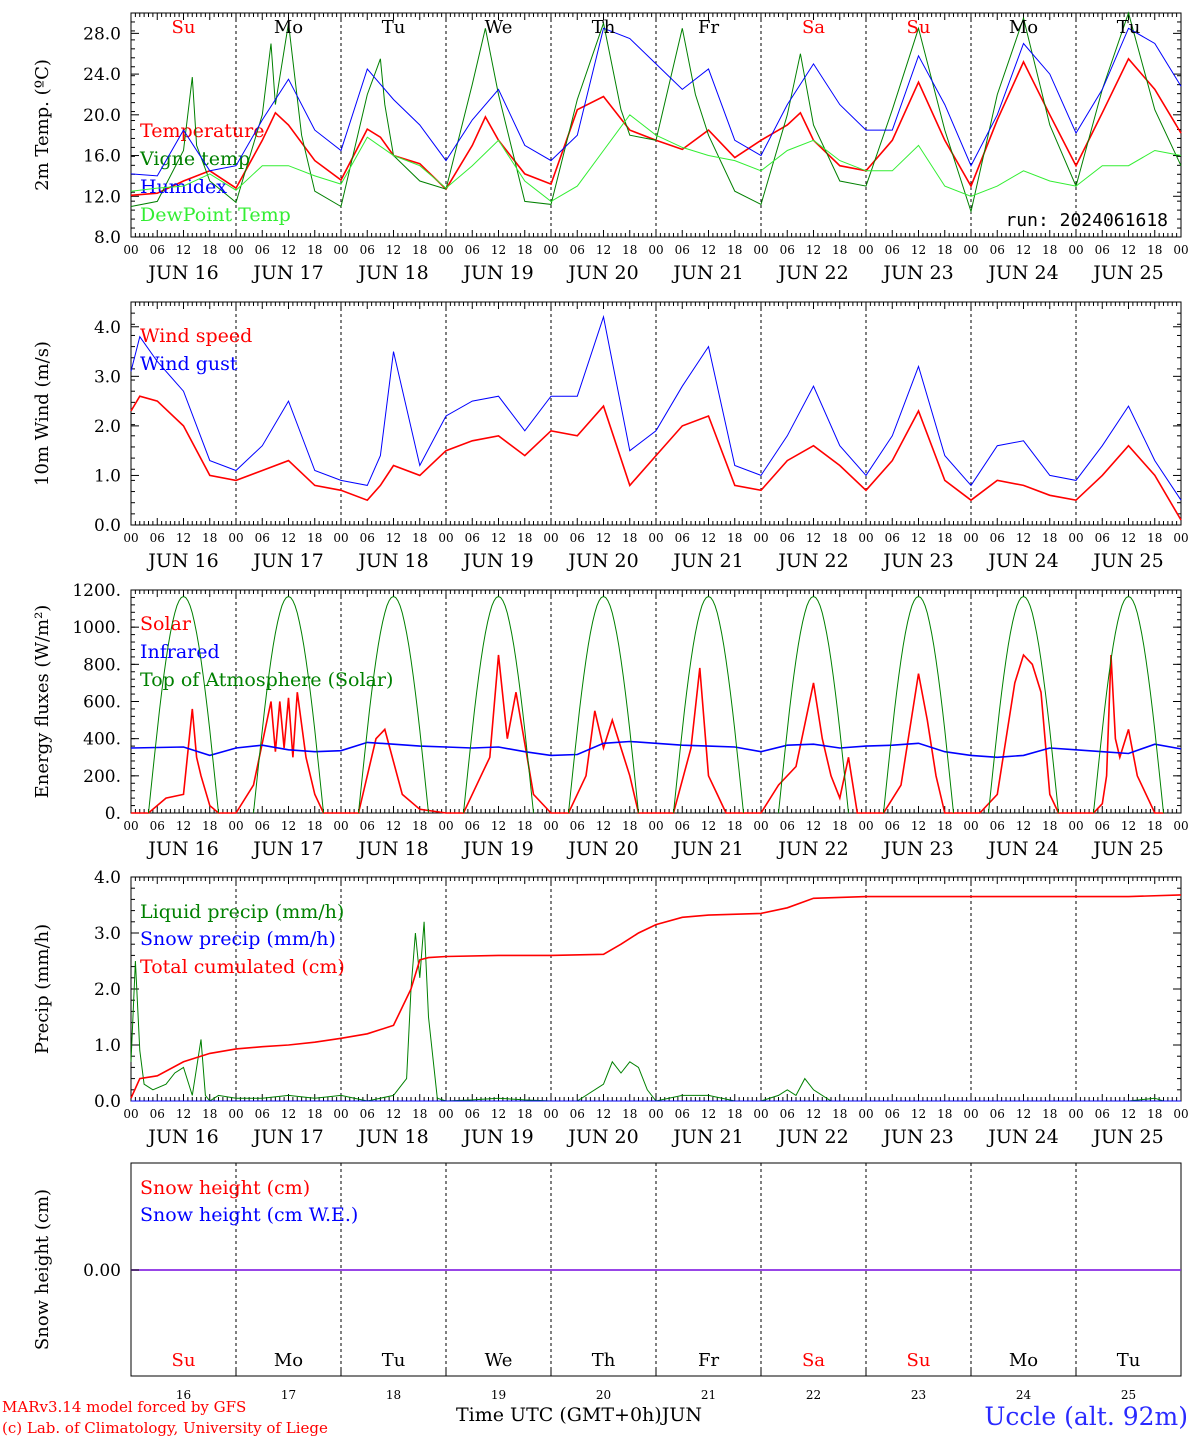 The height and width of the screenshot is (1440, 1194). Describe the element at coordinates (225, 1188) in the screenshot. I see `legend-entry: Snow height (cm)` at that location.